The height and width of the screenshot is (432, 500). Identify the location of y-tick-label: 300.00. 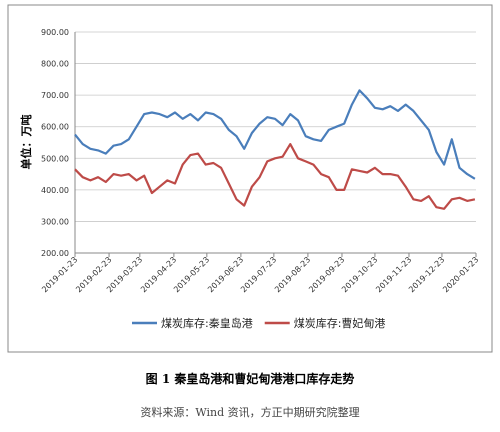
(55, 221).